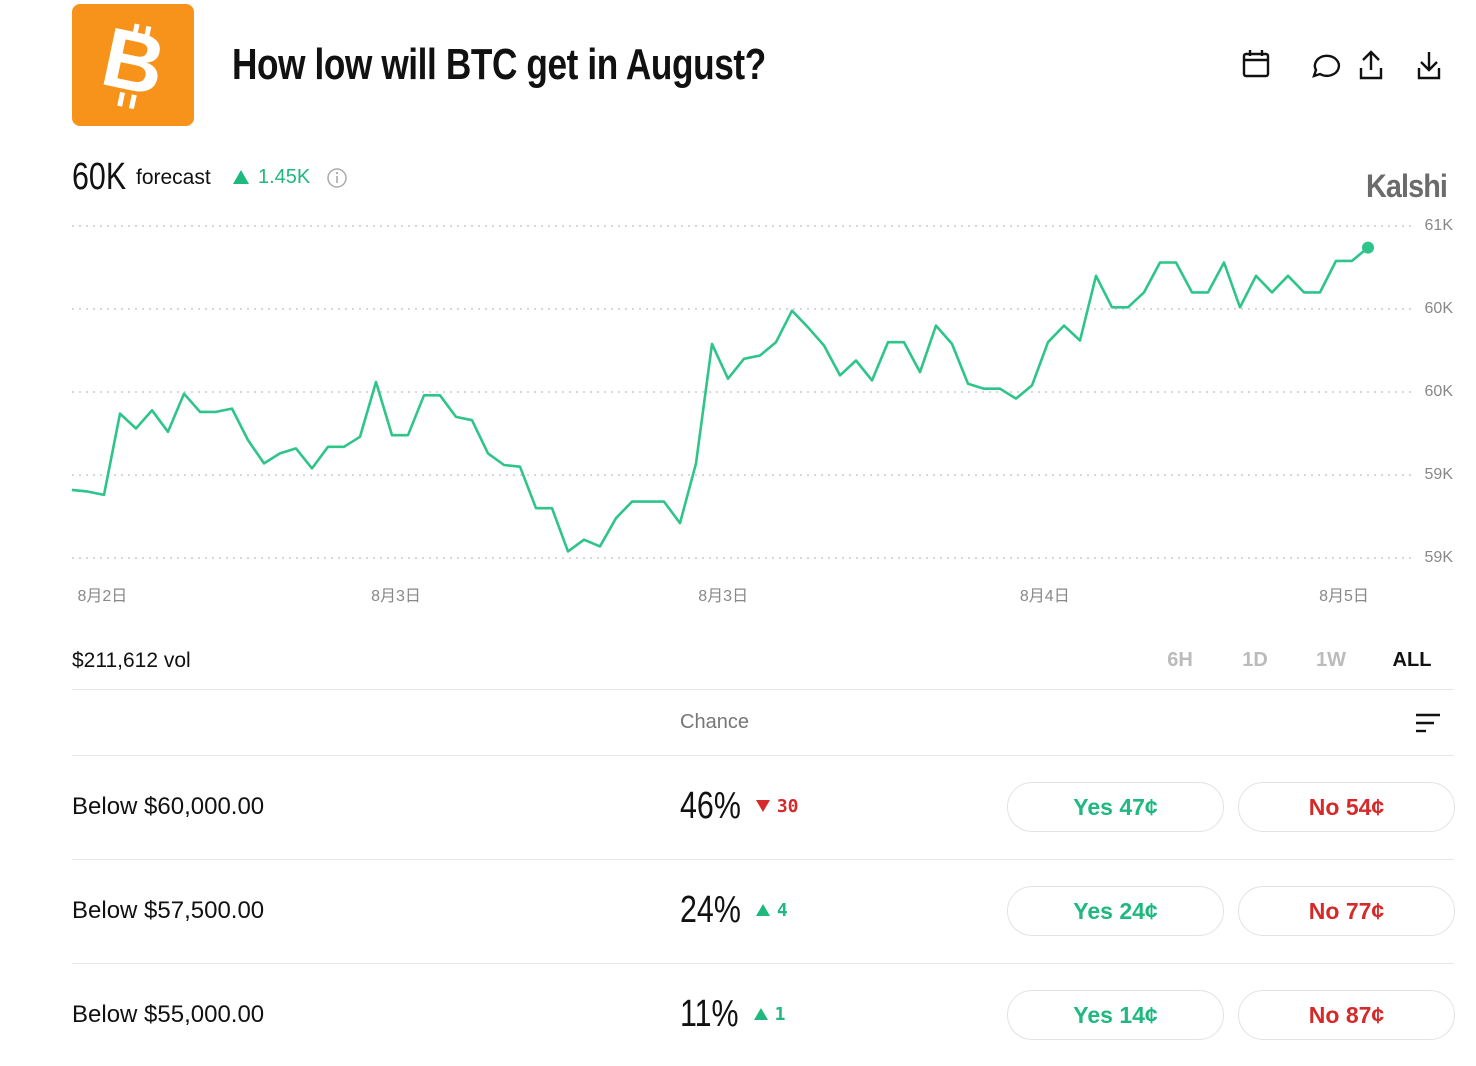 This screenshot has width=1476, height=1066. Describe the element at coordinates (102, 596) in the screenshot. I see `x-tick-label: 8月2日` at that location.